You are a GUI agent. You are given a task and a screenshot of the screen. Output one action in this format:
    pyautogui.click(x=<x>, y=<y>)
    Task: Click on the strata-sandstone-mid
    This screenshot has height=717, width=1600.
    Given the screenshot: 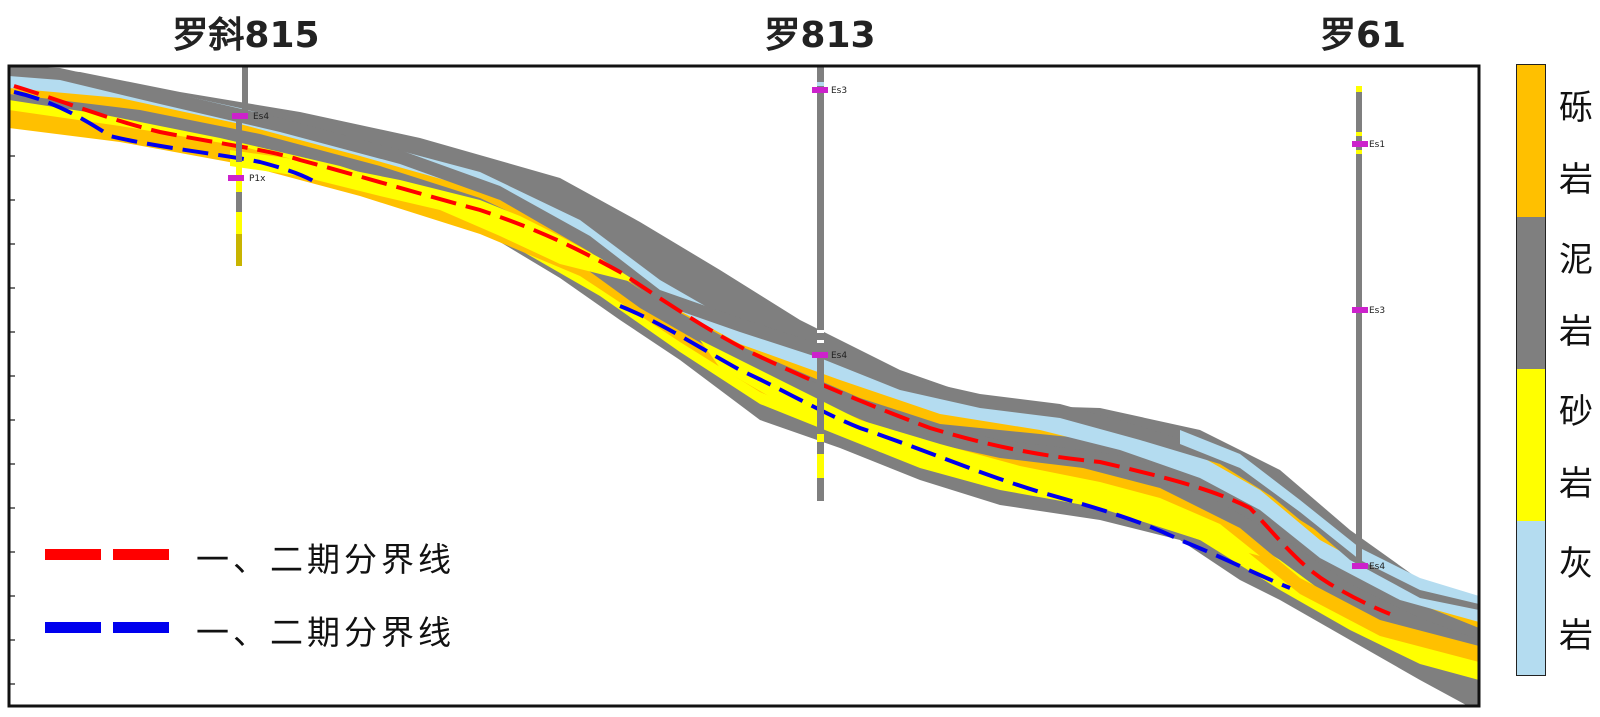 What is the action you would take?
    pyautogui.click(x=980, y=448)
    